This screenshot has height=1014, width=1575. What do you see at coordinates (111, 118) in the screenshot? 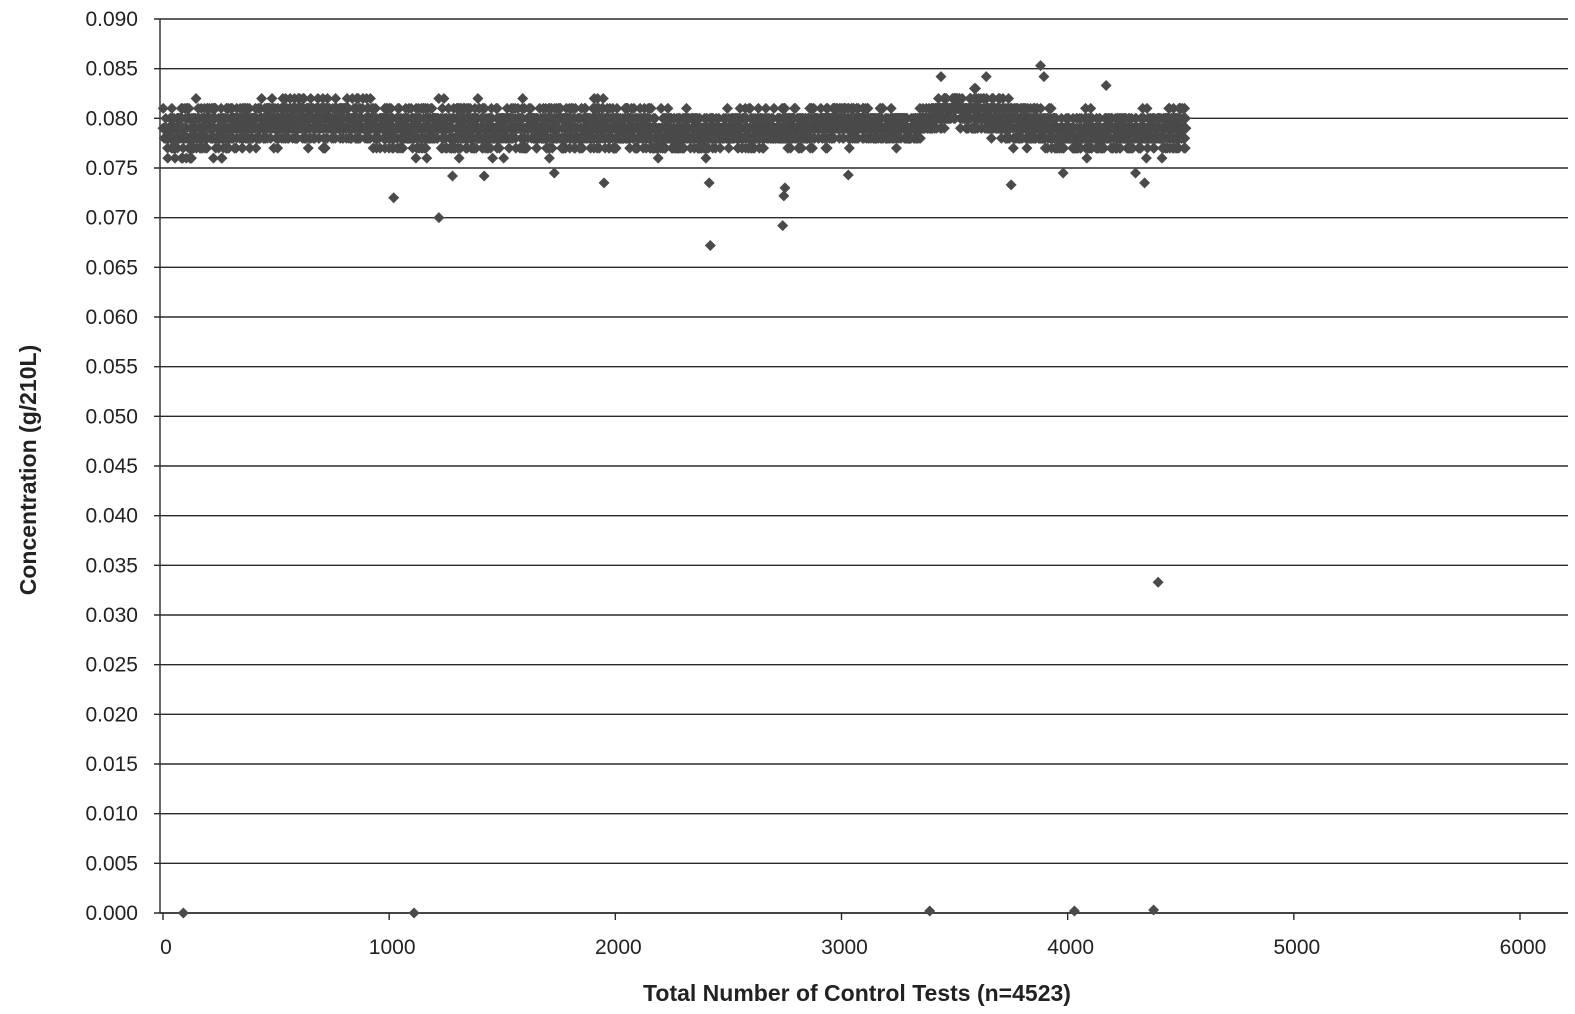
I see `y-tick-label: 0.080` at bounding box center [111, 118].